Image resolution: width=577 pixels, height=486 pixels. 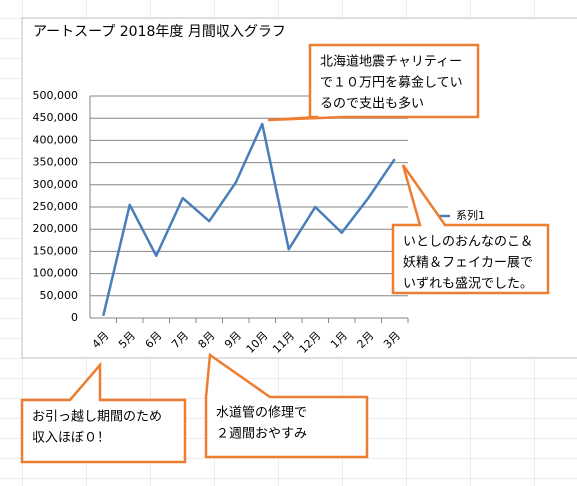 What do you see at coordinates (74, 317) in the screenshot?
I see `y-tick-label: 0` at bounding box center [74, 317].